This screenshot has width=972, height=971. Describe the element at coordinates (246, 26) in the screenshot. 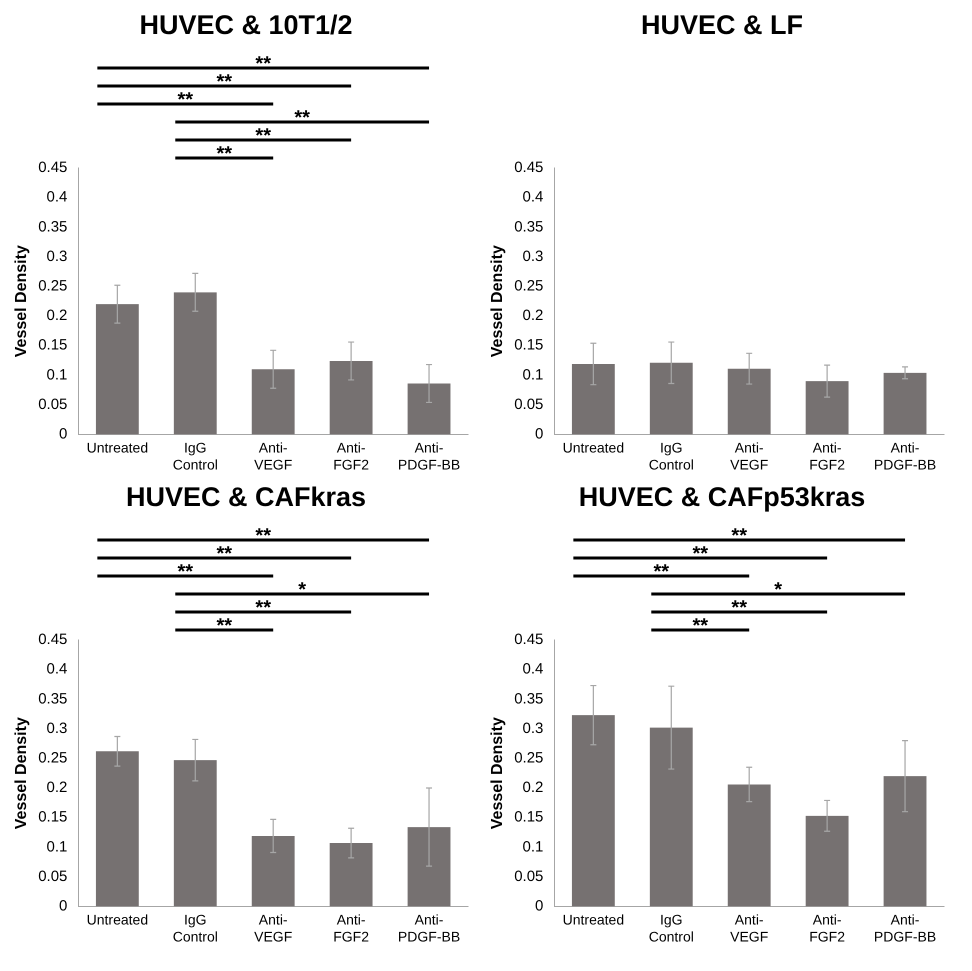

I see `chart-title: HUVEC & 10T1/2` at that location.